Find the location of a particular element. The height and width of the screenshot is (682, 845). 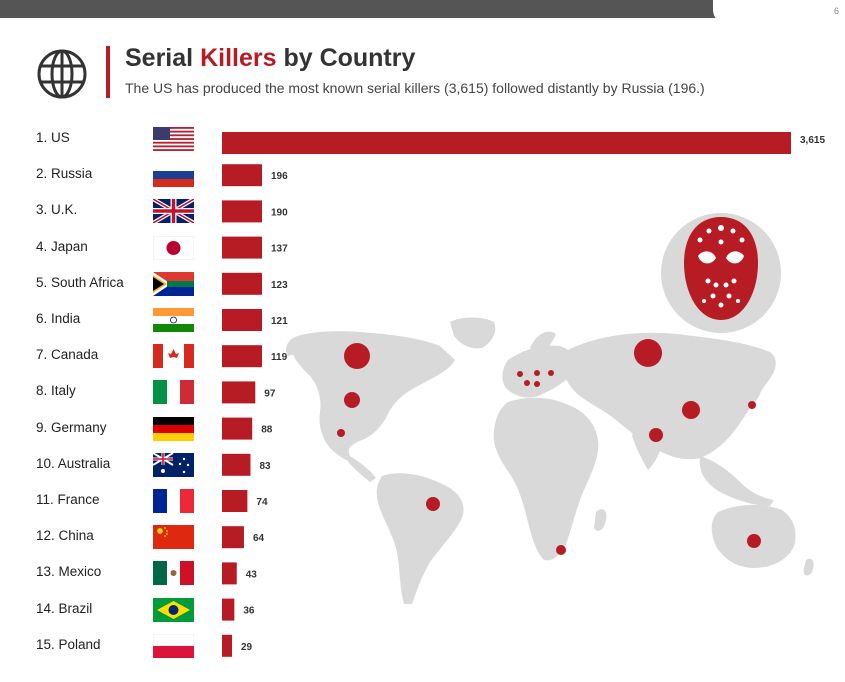

map-africa is located at coordinates (546, 479).